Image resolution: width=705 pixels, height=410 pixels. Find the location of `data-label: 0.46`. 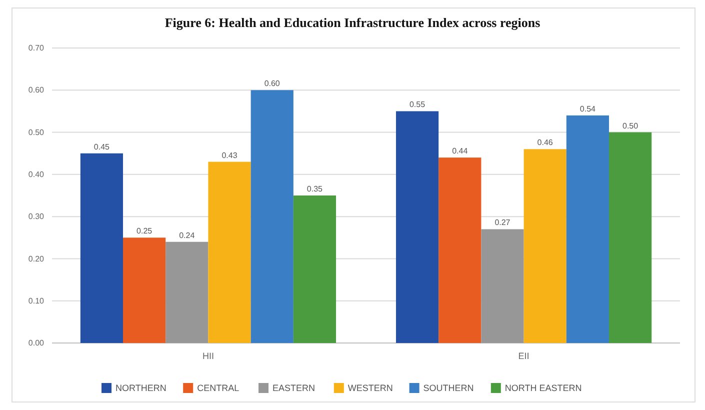

data-label: 0.46 is located at coordinates (545, 143).